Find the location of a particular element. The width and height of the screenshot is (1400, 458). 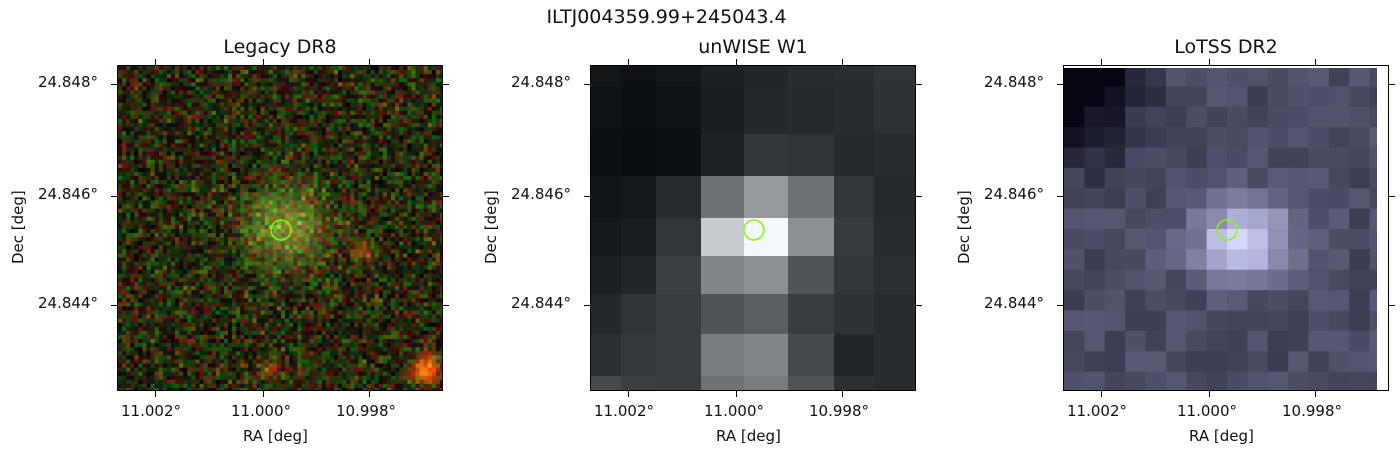

figure-title: ILTJ004359.99+245043.4 is located at coordinates (666, 17).